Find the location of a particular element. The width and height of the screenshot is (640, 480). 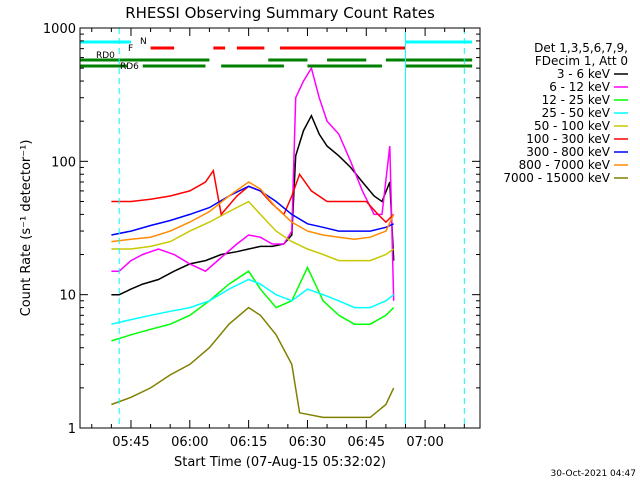

legend-entry-label: 300 - 800 keV is located at coordinates (568, 152).